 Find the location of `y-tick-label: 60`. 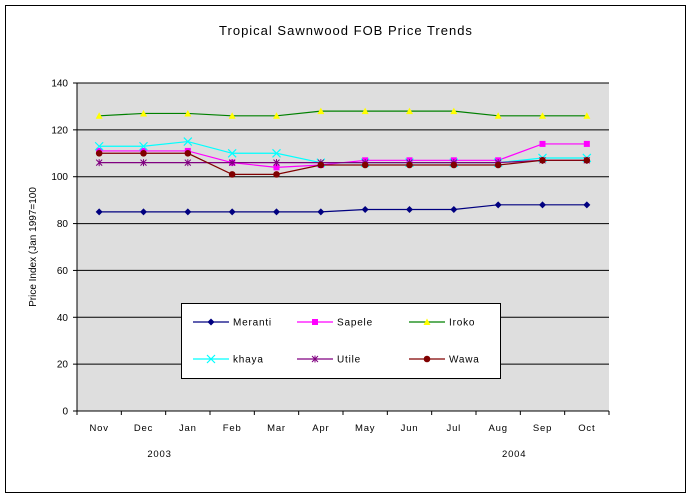

y-tick-label: 60 is located at coordinates (63, 271).